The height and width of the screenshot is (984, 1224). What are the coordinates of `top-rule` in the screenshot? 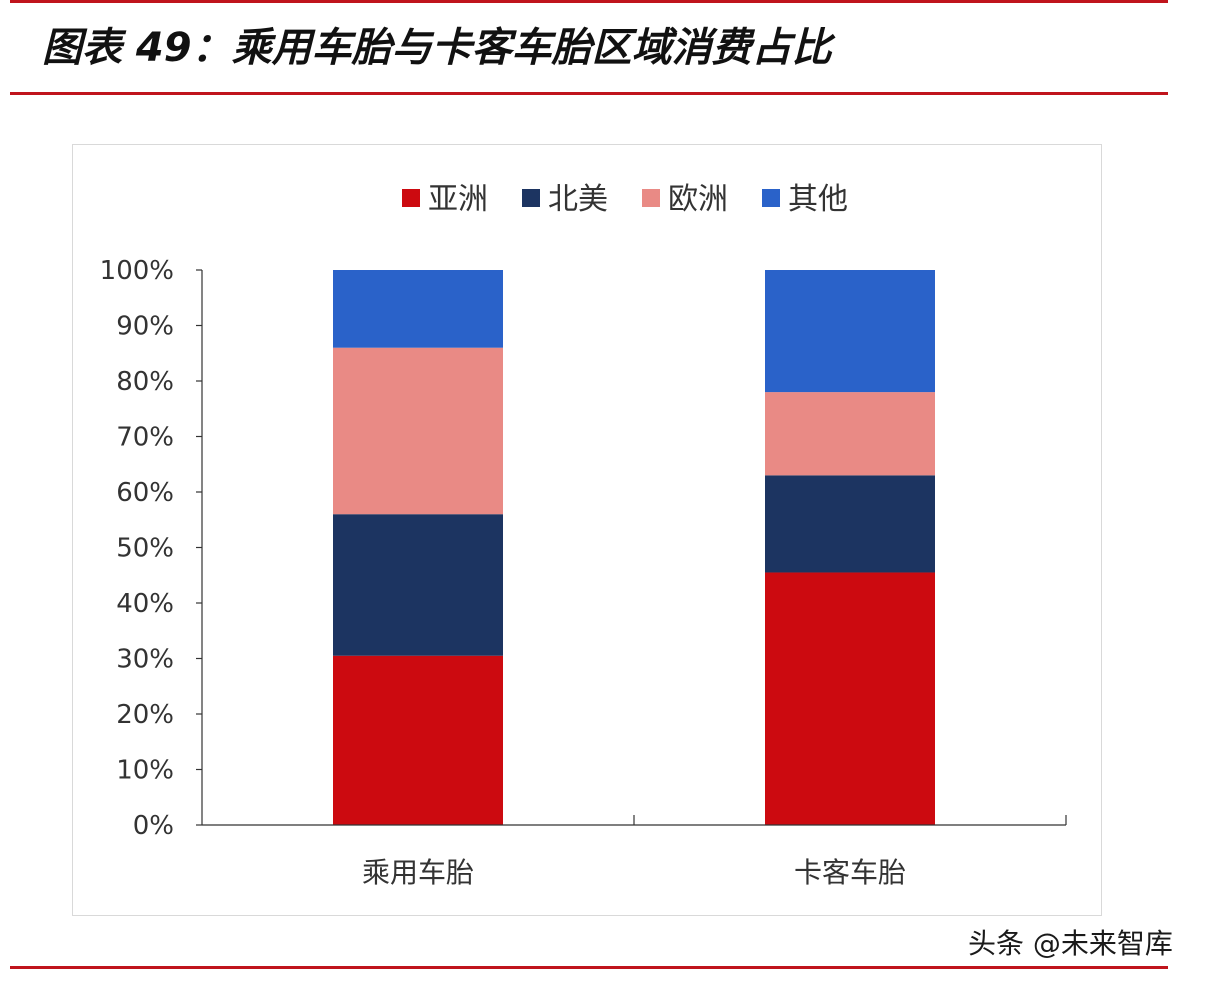 It's located at (589, 1).